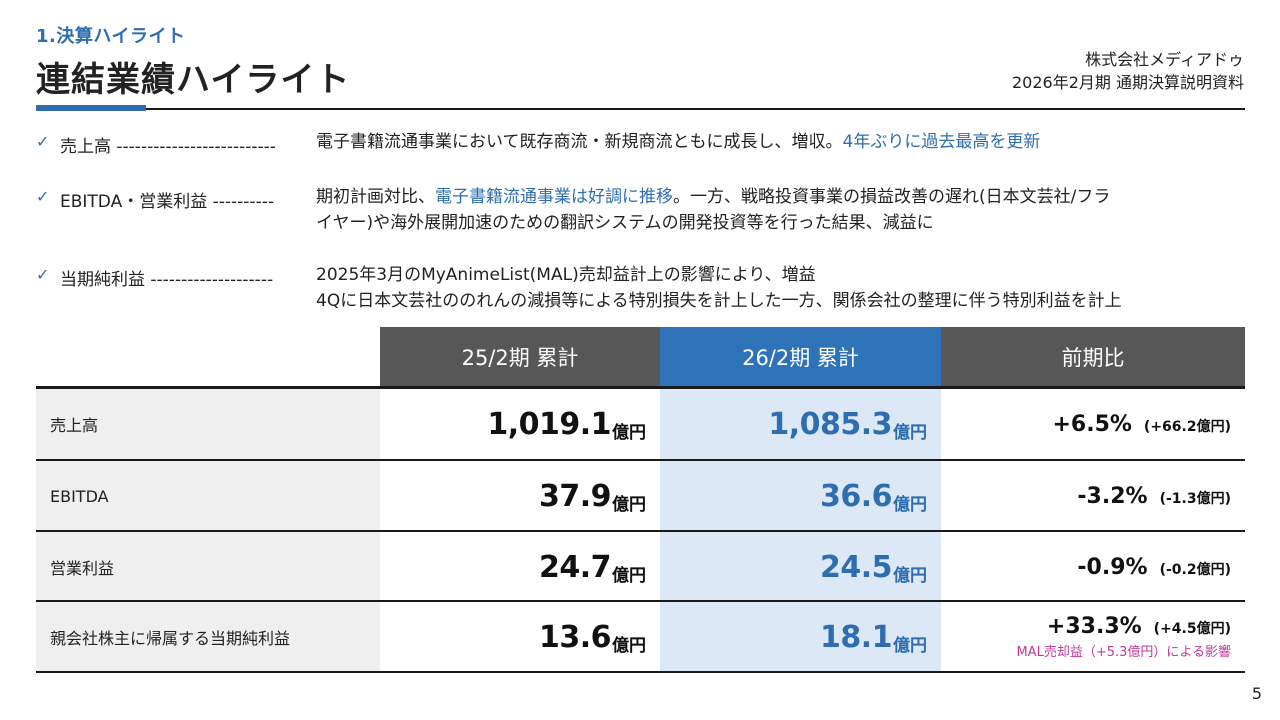 This screenshot has height=720, width=1280. What do you see at coordinates (1256, 693) in the screenshot?
I see `page-number: 5` at bounding box center [1256, 693].